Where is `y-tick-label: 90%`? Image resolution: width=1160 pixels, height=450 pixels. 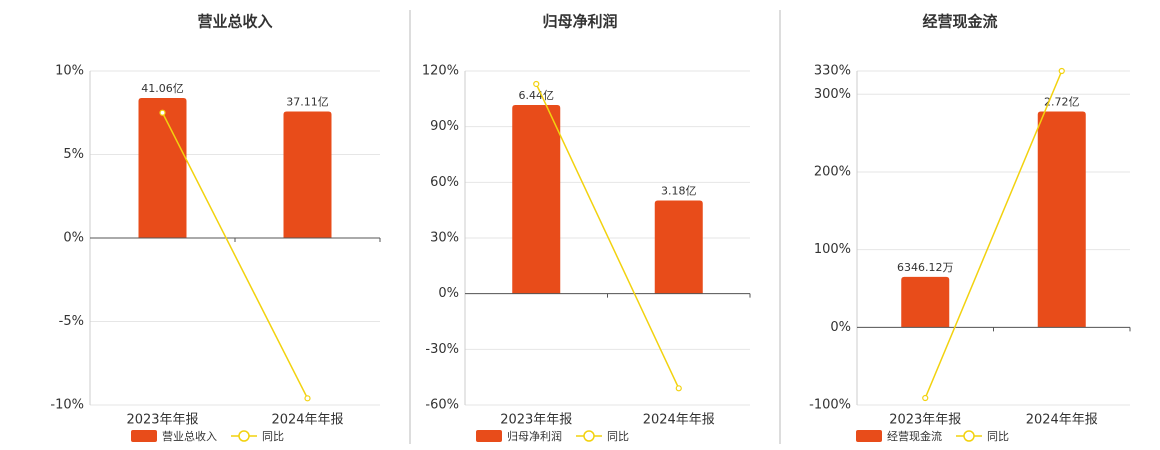 y-tick-label: 90% is located at coordinates (444, 126).